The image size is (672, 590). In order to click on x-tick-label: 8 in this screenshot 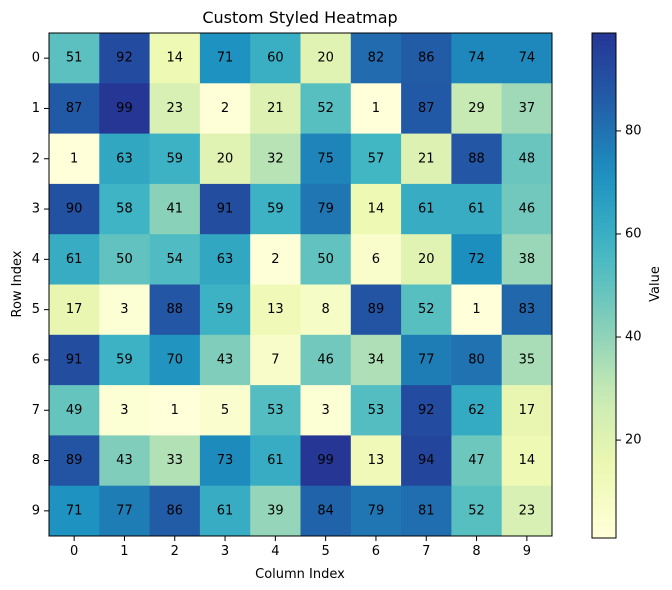, I will do `click(476, 551)`.